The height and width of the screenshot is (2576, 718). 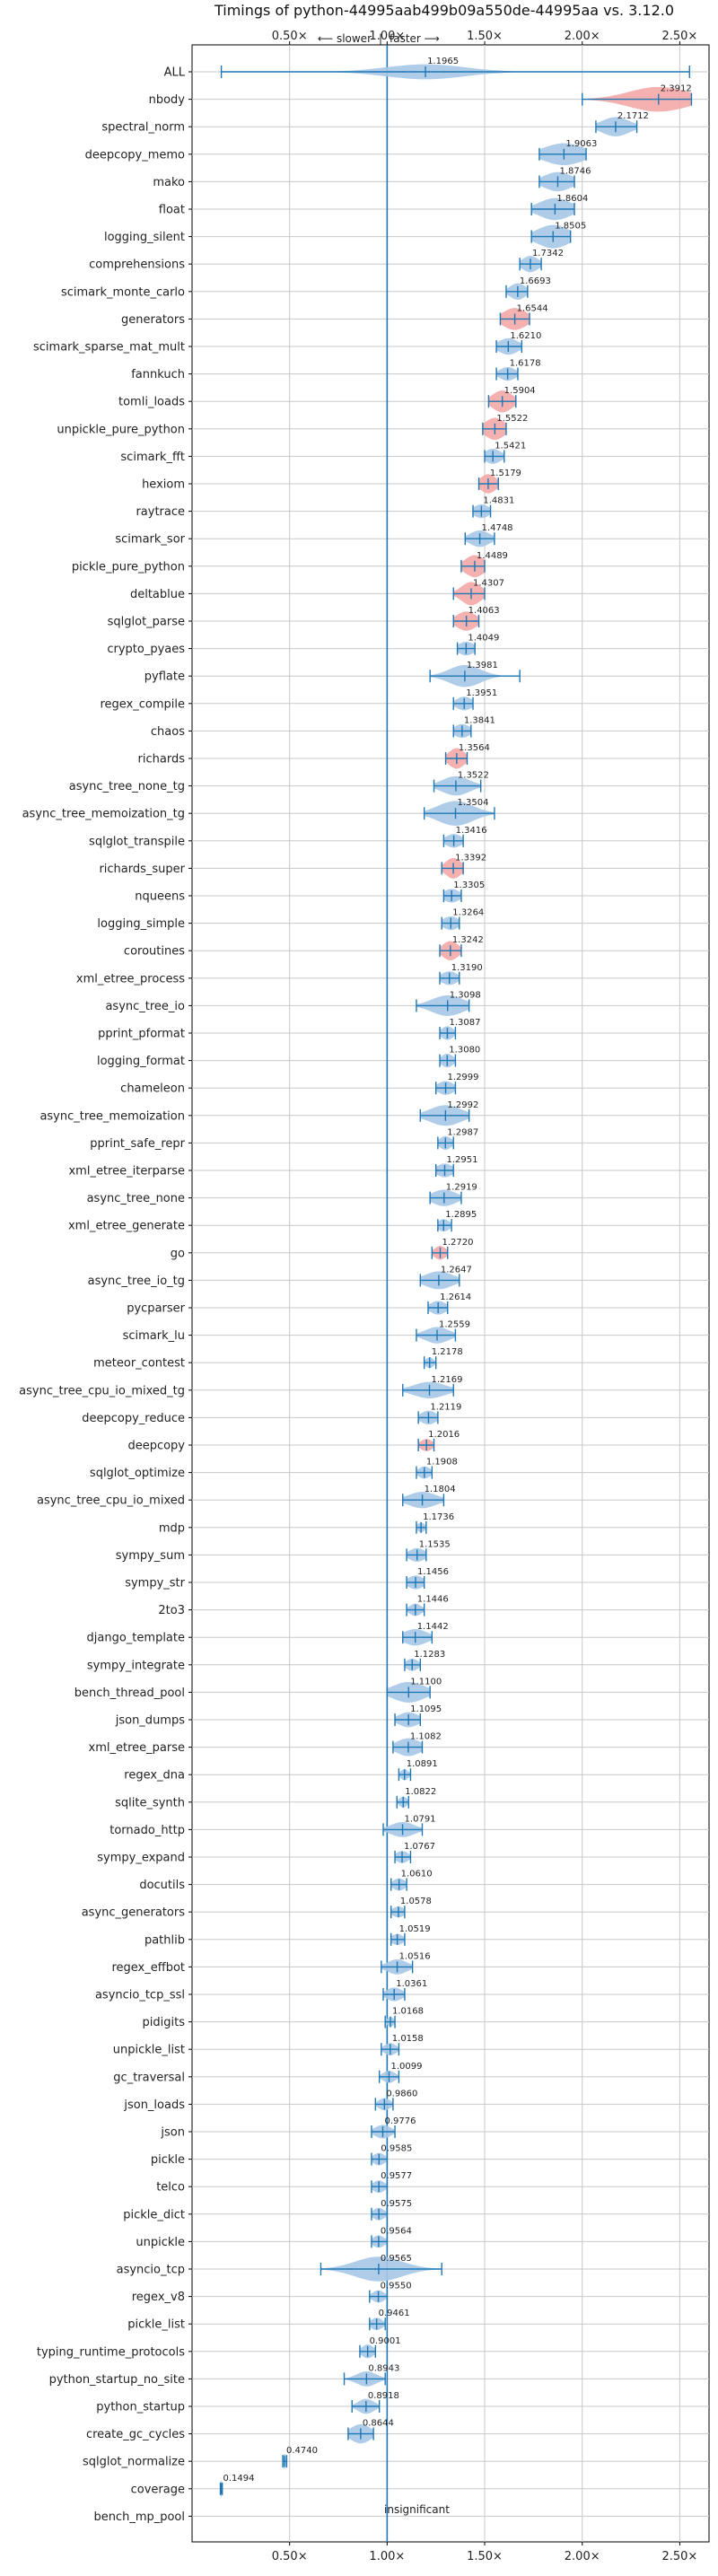 I want to click on benchmark-label: json_dumps, so click(x=150, y=1721).